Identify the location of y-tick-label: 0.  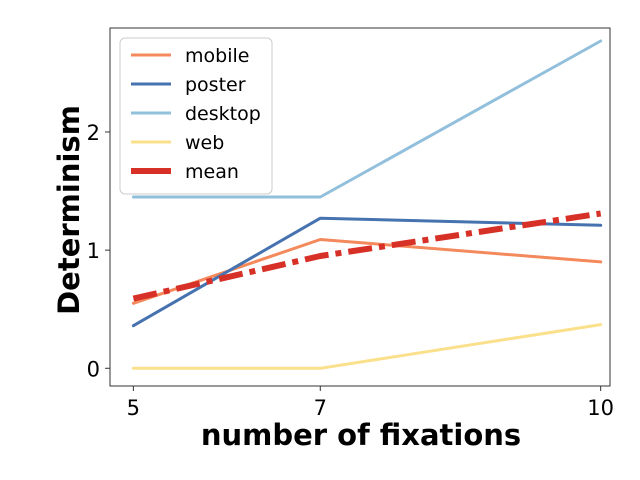
(93, 369).